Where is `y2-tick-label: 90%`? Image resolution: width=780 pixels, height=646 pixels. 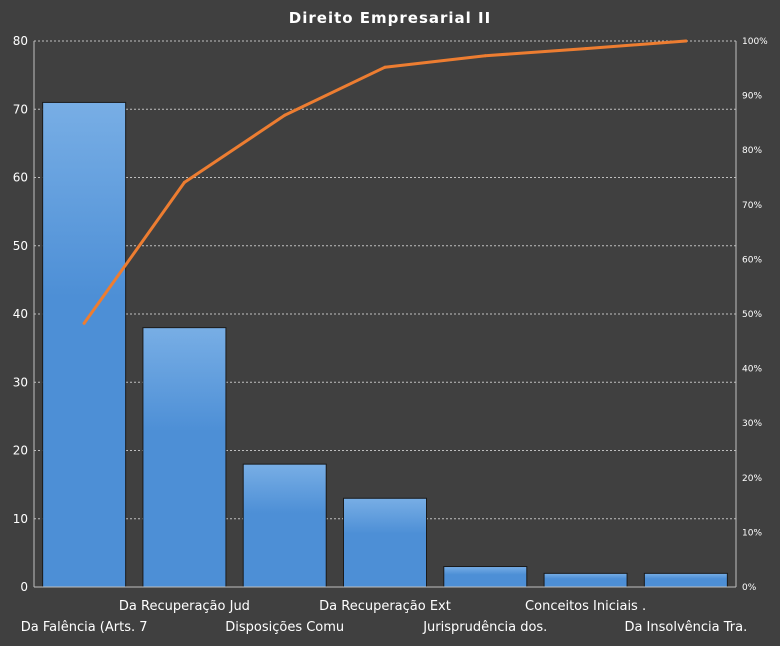
y2-tick-label: 90% is located at coordinates (752, 97).